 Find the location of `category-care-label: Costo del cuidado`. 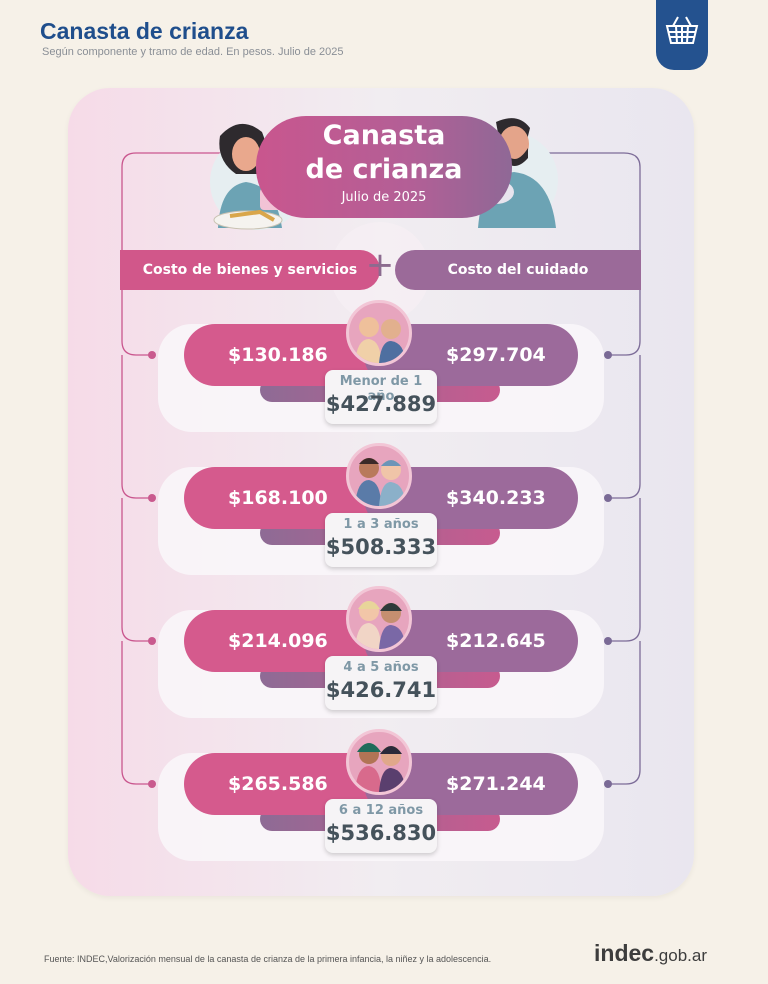

category-care-label: Costo del cuidado is located at coordinates (518, 270).